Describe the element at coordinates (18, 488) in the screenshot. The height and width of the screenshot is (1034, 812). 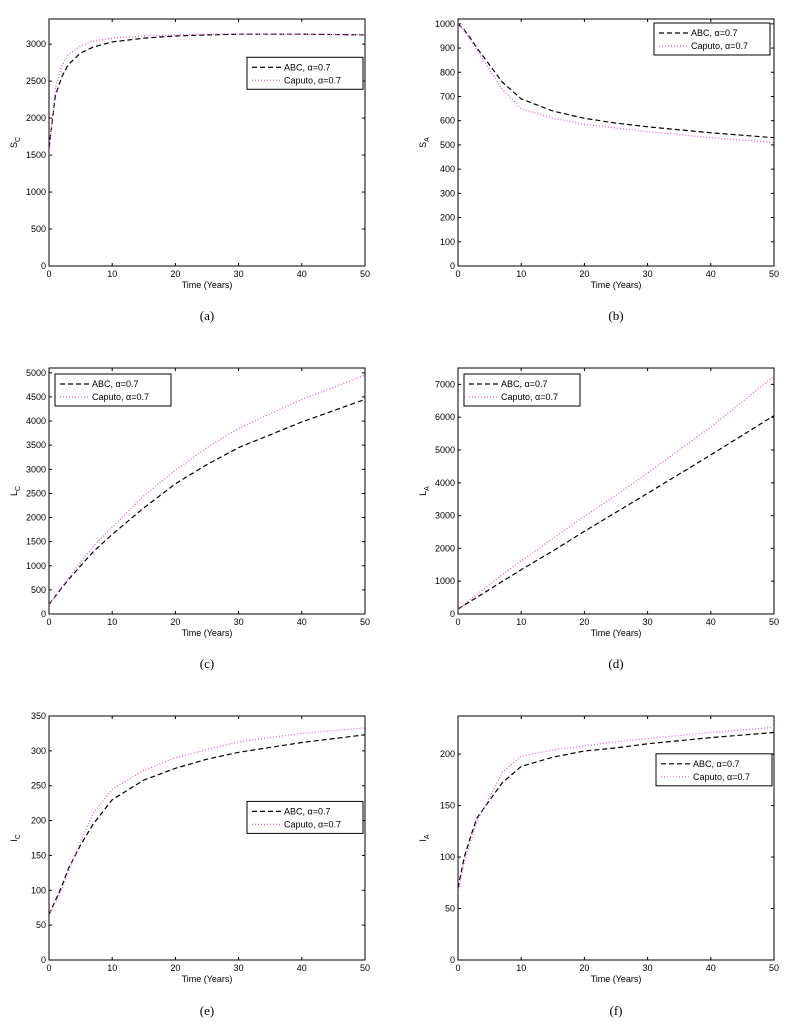
I see `y-axis-label-subscript: C` at that location.